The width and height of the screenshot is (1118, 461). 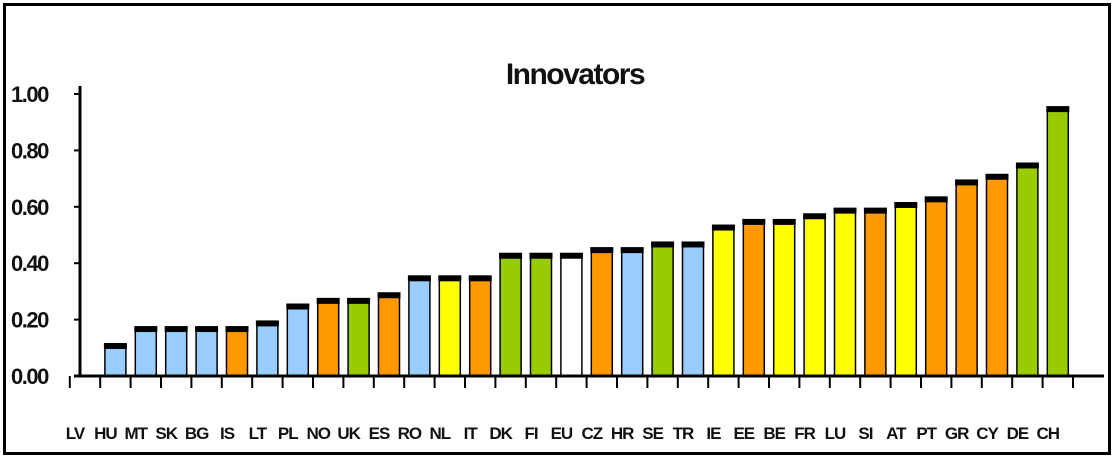 I want to click on bar-ch, so click(x=1058, y=241).